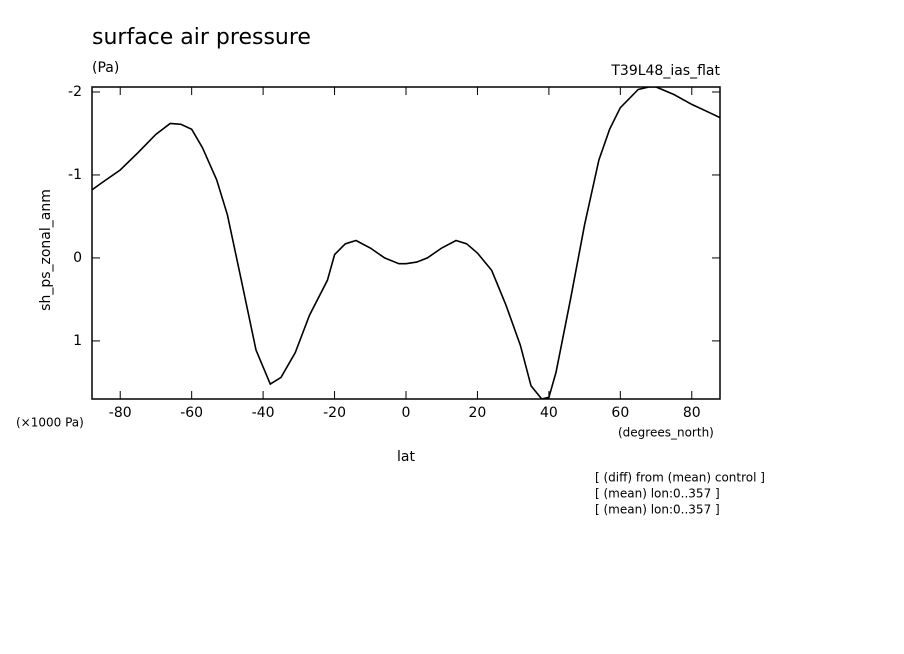  I want to click on x-tick-label: 80, so click(692, 413).